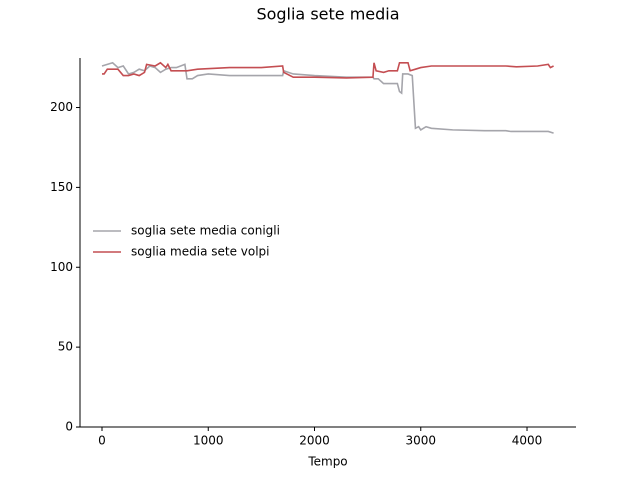  What do you see at coordinates (200, 252) in the screenshot?
I see `legend-label: soglia media sete volpi` at bounding box center [200, 252].